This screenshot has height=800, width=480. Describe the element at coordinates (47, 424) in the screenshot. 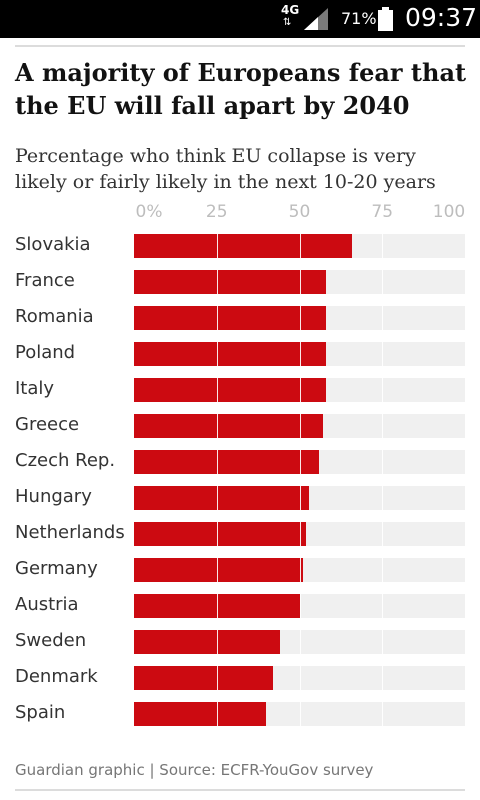

I see `category-label: Greece` at that location.